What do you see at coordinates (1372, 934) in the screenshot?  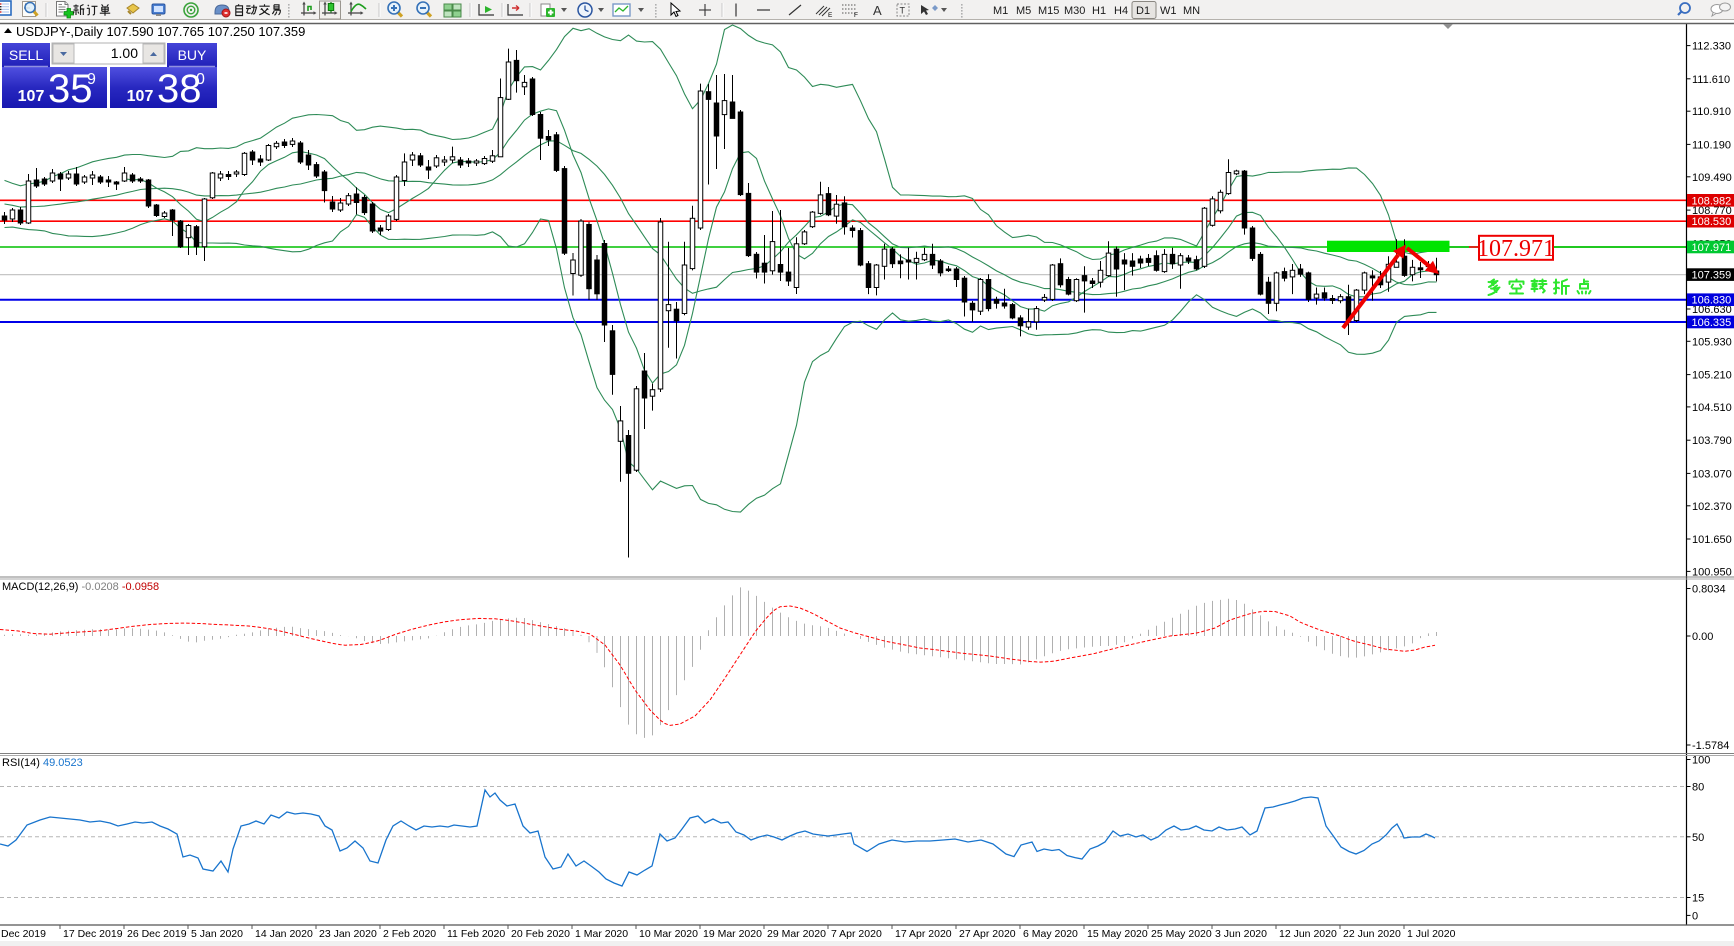 I see `svg-text: 22 Jun 2020` at bounding box center [1372, 934].